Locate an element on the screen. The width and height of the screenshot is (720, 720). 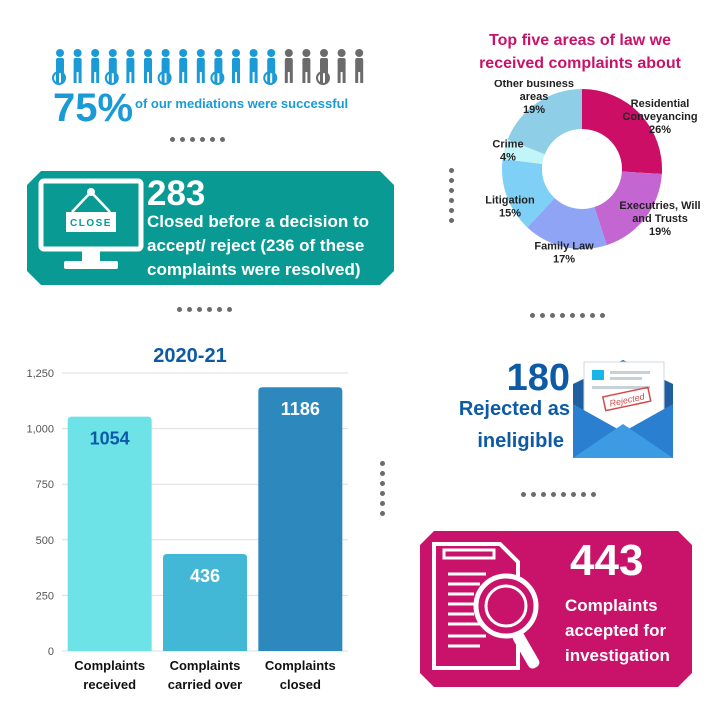
donut-slice-label: 26% is located at coordinates (660, 130).